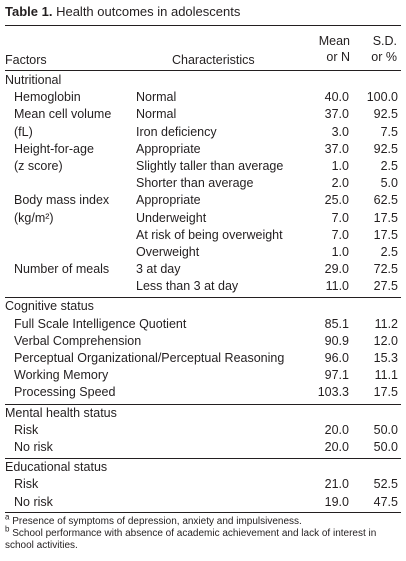 This screenshot has height=561, width=406. I want to click on table-caption: Health outcomes in adolescents, so click(148, 11).